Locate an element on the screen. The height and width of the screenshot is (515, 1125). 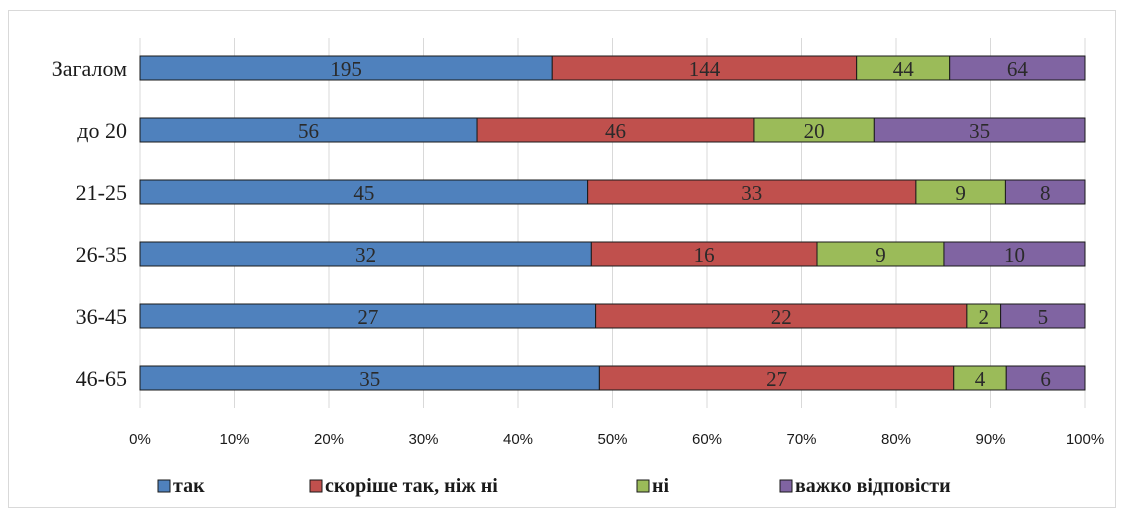
x-tick-label: 80% is located at coordinates (896, 439).